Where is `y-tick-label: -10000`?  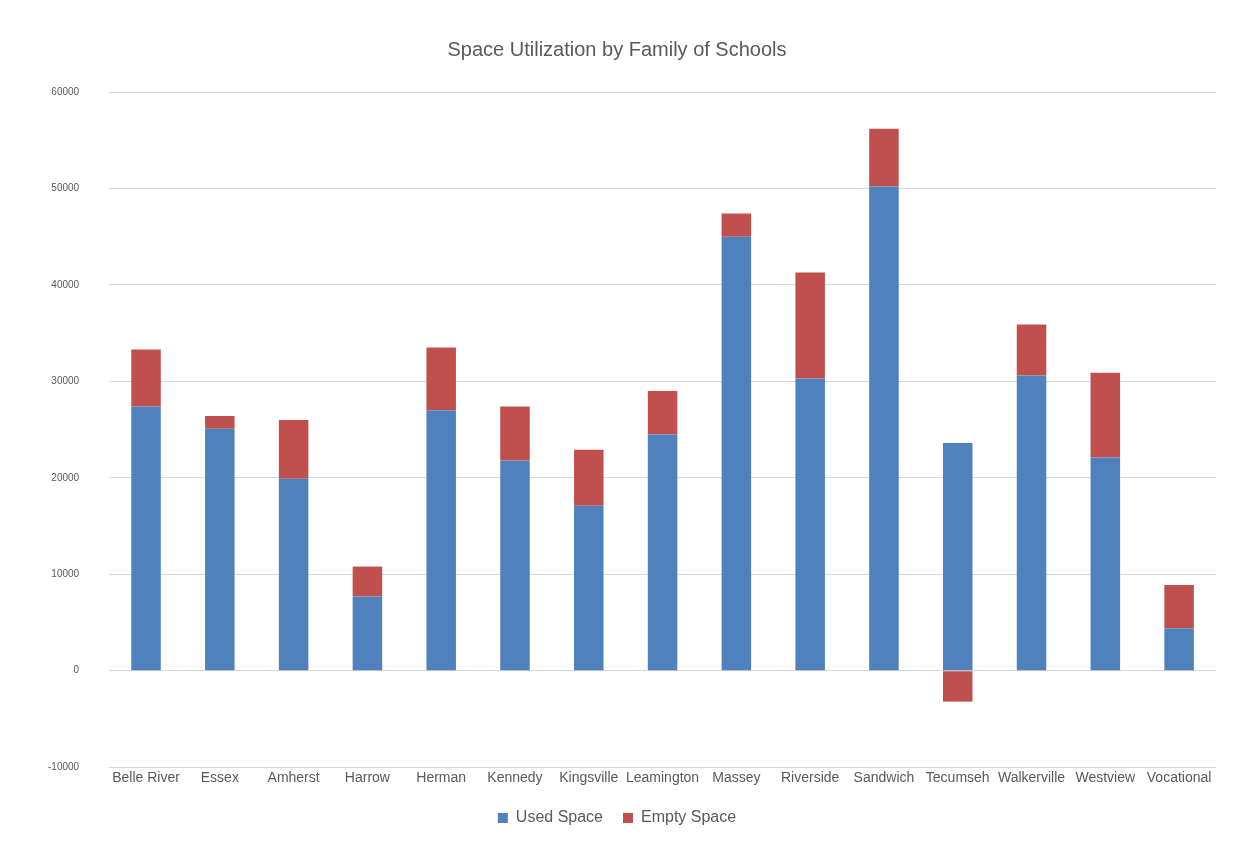 y-tick-label: -10000 is located at coordinates (64, 766).